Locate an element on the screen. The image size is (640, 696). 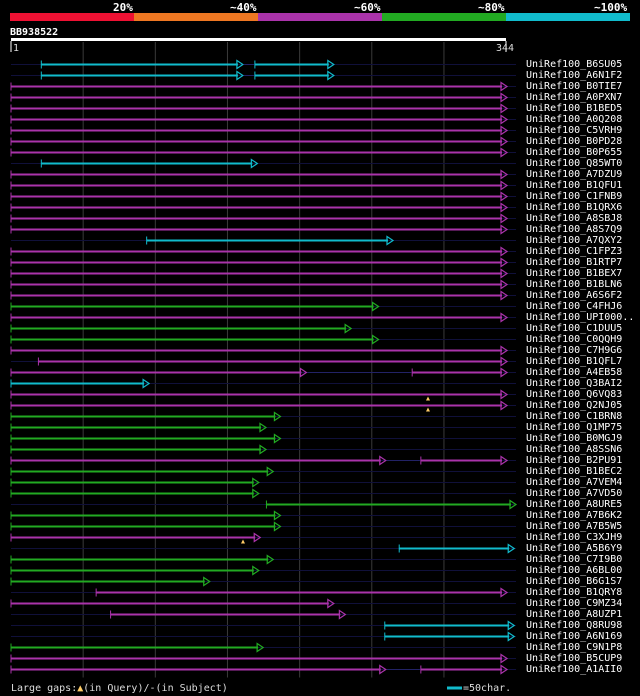
hit-label: UniRef100_B1QRX6 is located at coordinates (574, 207).